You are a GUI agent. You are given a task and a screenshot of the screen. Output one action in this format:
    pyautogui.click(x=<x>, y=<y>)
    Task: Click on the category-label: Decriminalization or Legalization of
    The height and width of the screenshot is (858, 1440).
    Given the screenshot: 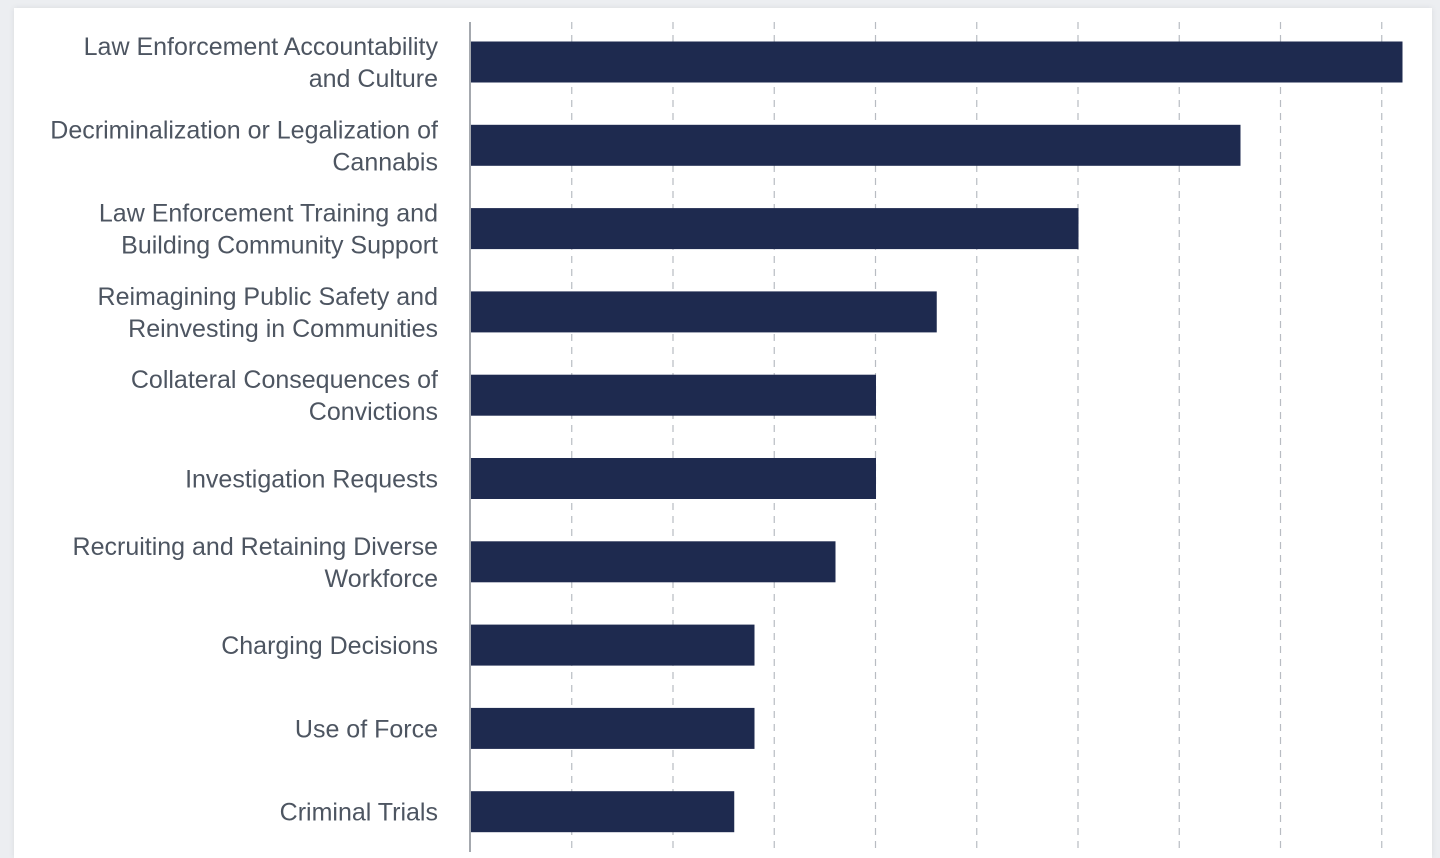 What is the action you would take?
    pyautogui.click(x=244, y=130)
    